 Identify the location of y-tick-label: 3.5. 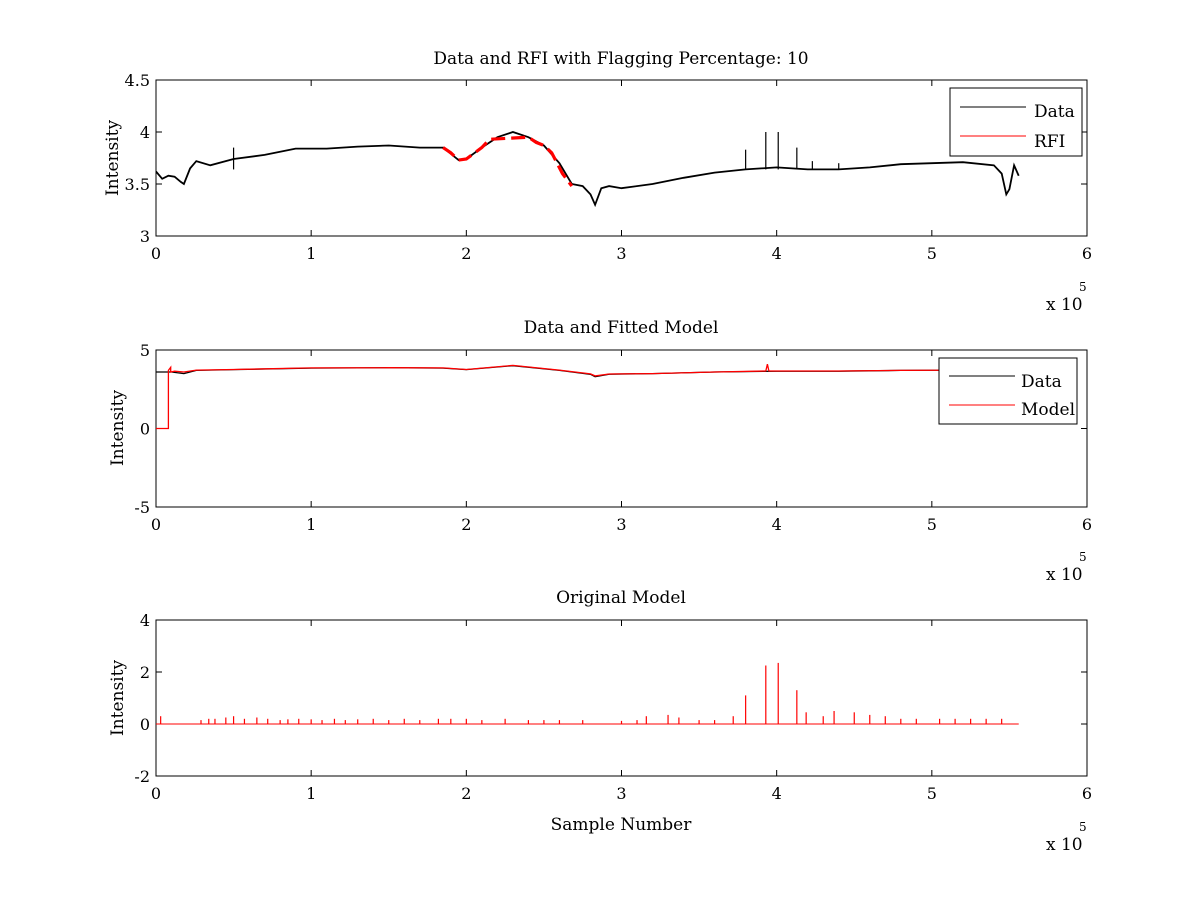
(137, 184).